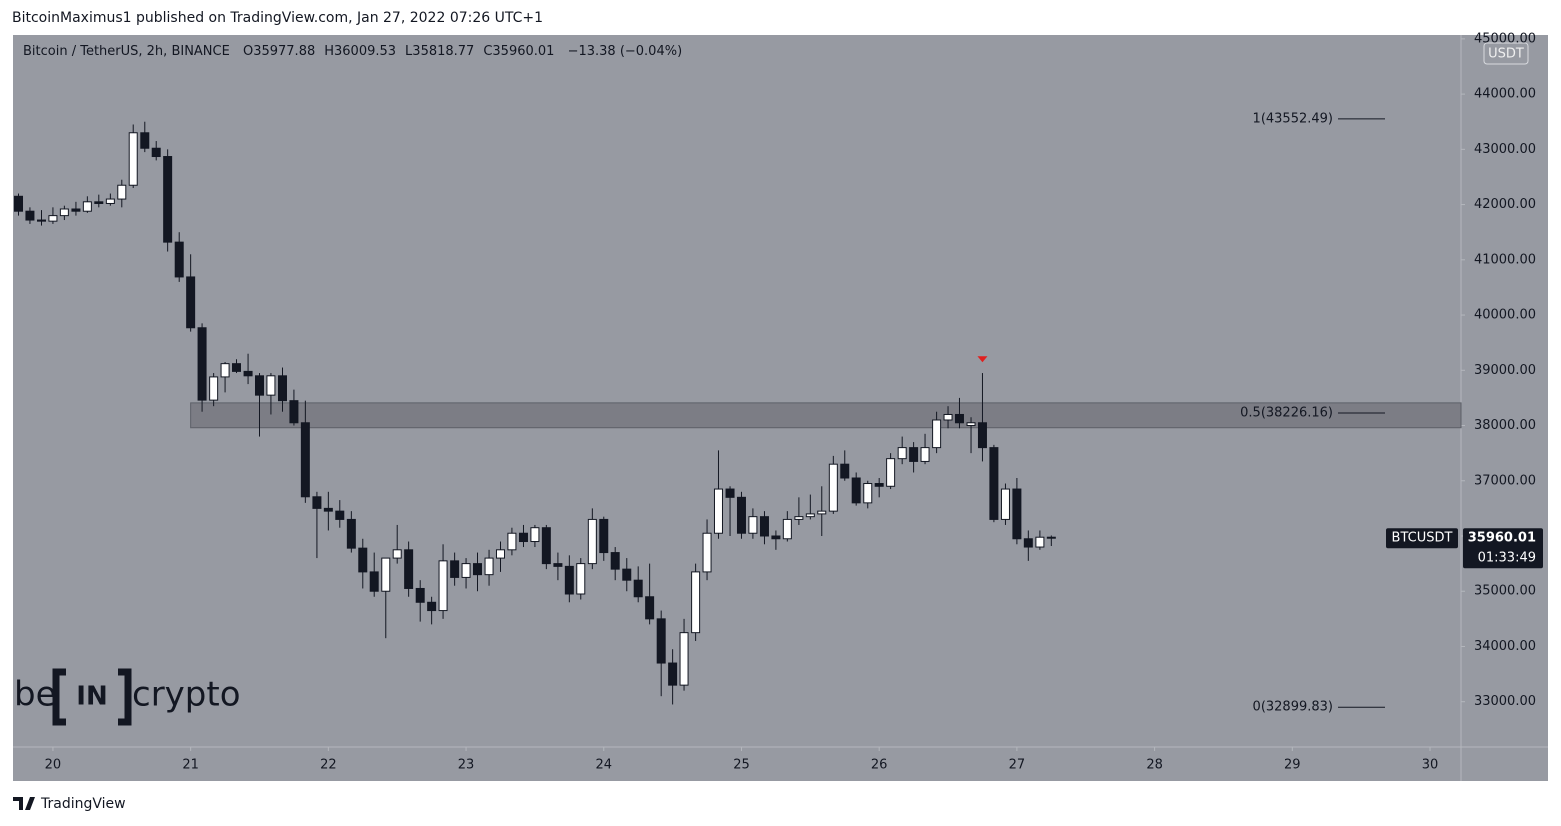 The image size is (1561, 826). What do you see at coordinates (741, 765) in the screenshot?
I see `x-tick-label: 25` at bounding box center [741, 765].